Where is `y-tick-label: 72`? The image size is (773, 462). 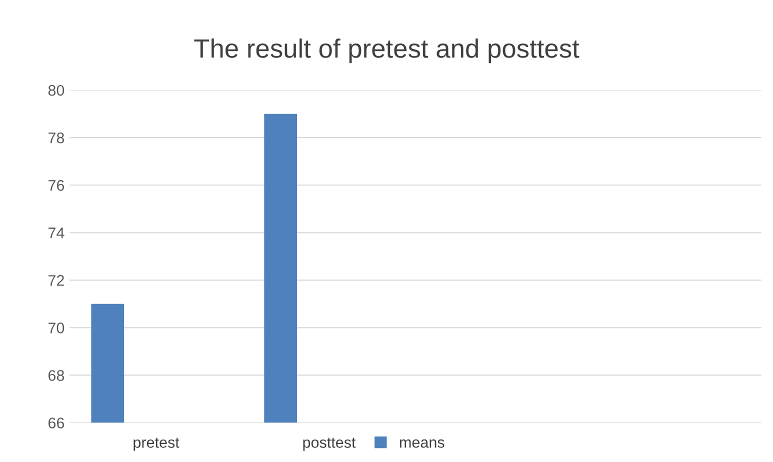
y-tick-label: 72 is located at coordinates (56, 280).